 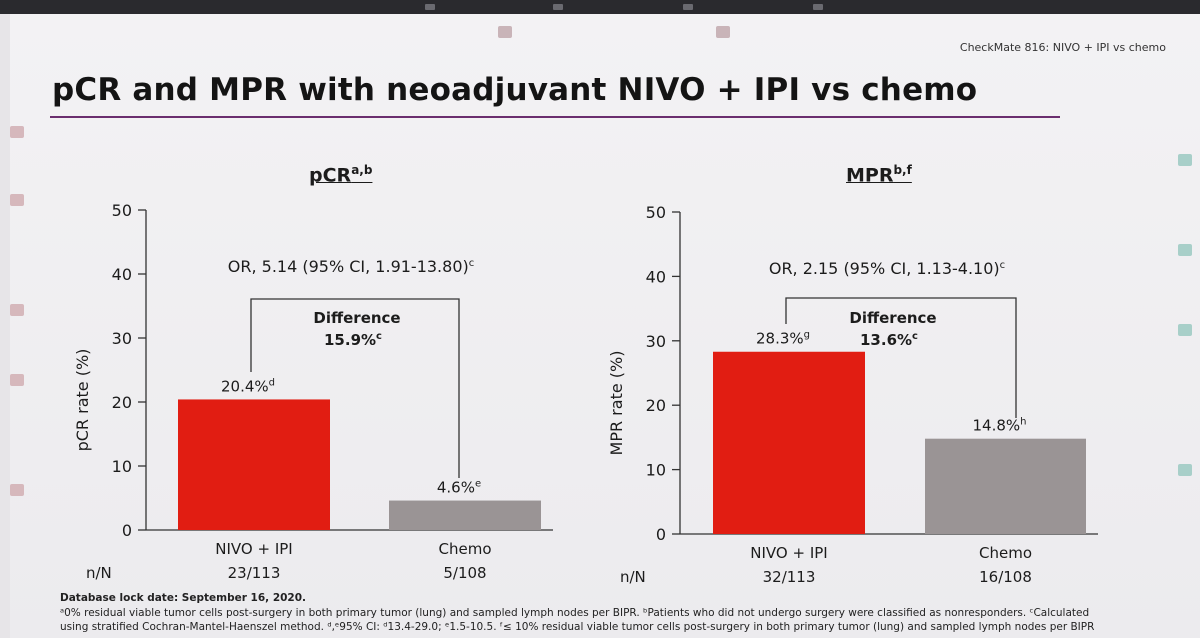 I want to click on mpr-value-label-text: 28.3%, so click(x=780, y=339).